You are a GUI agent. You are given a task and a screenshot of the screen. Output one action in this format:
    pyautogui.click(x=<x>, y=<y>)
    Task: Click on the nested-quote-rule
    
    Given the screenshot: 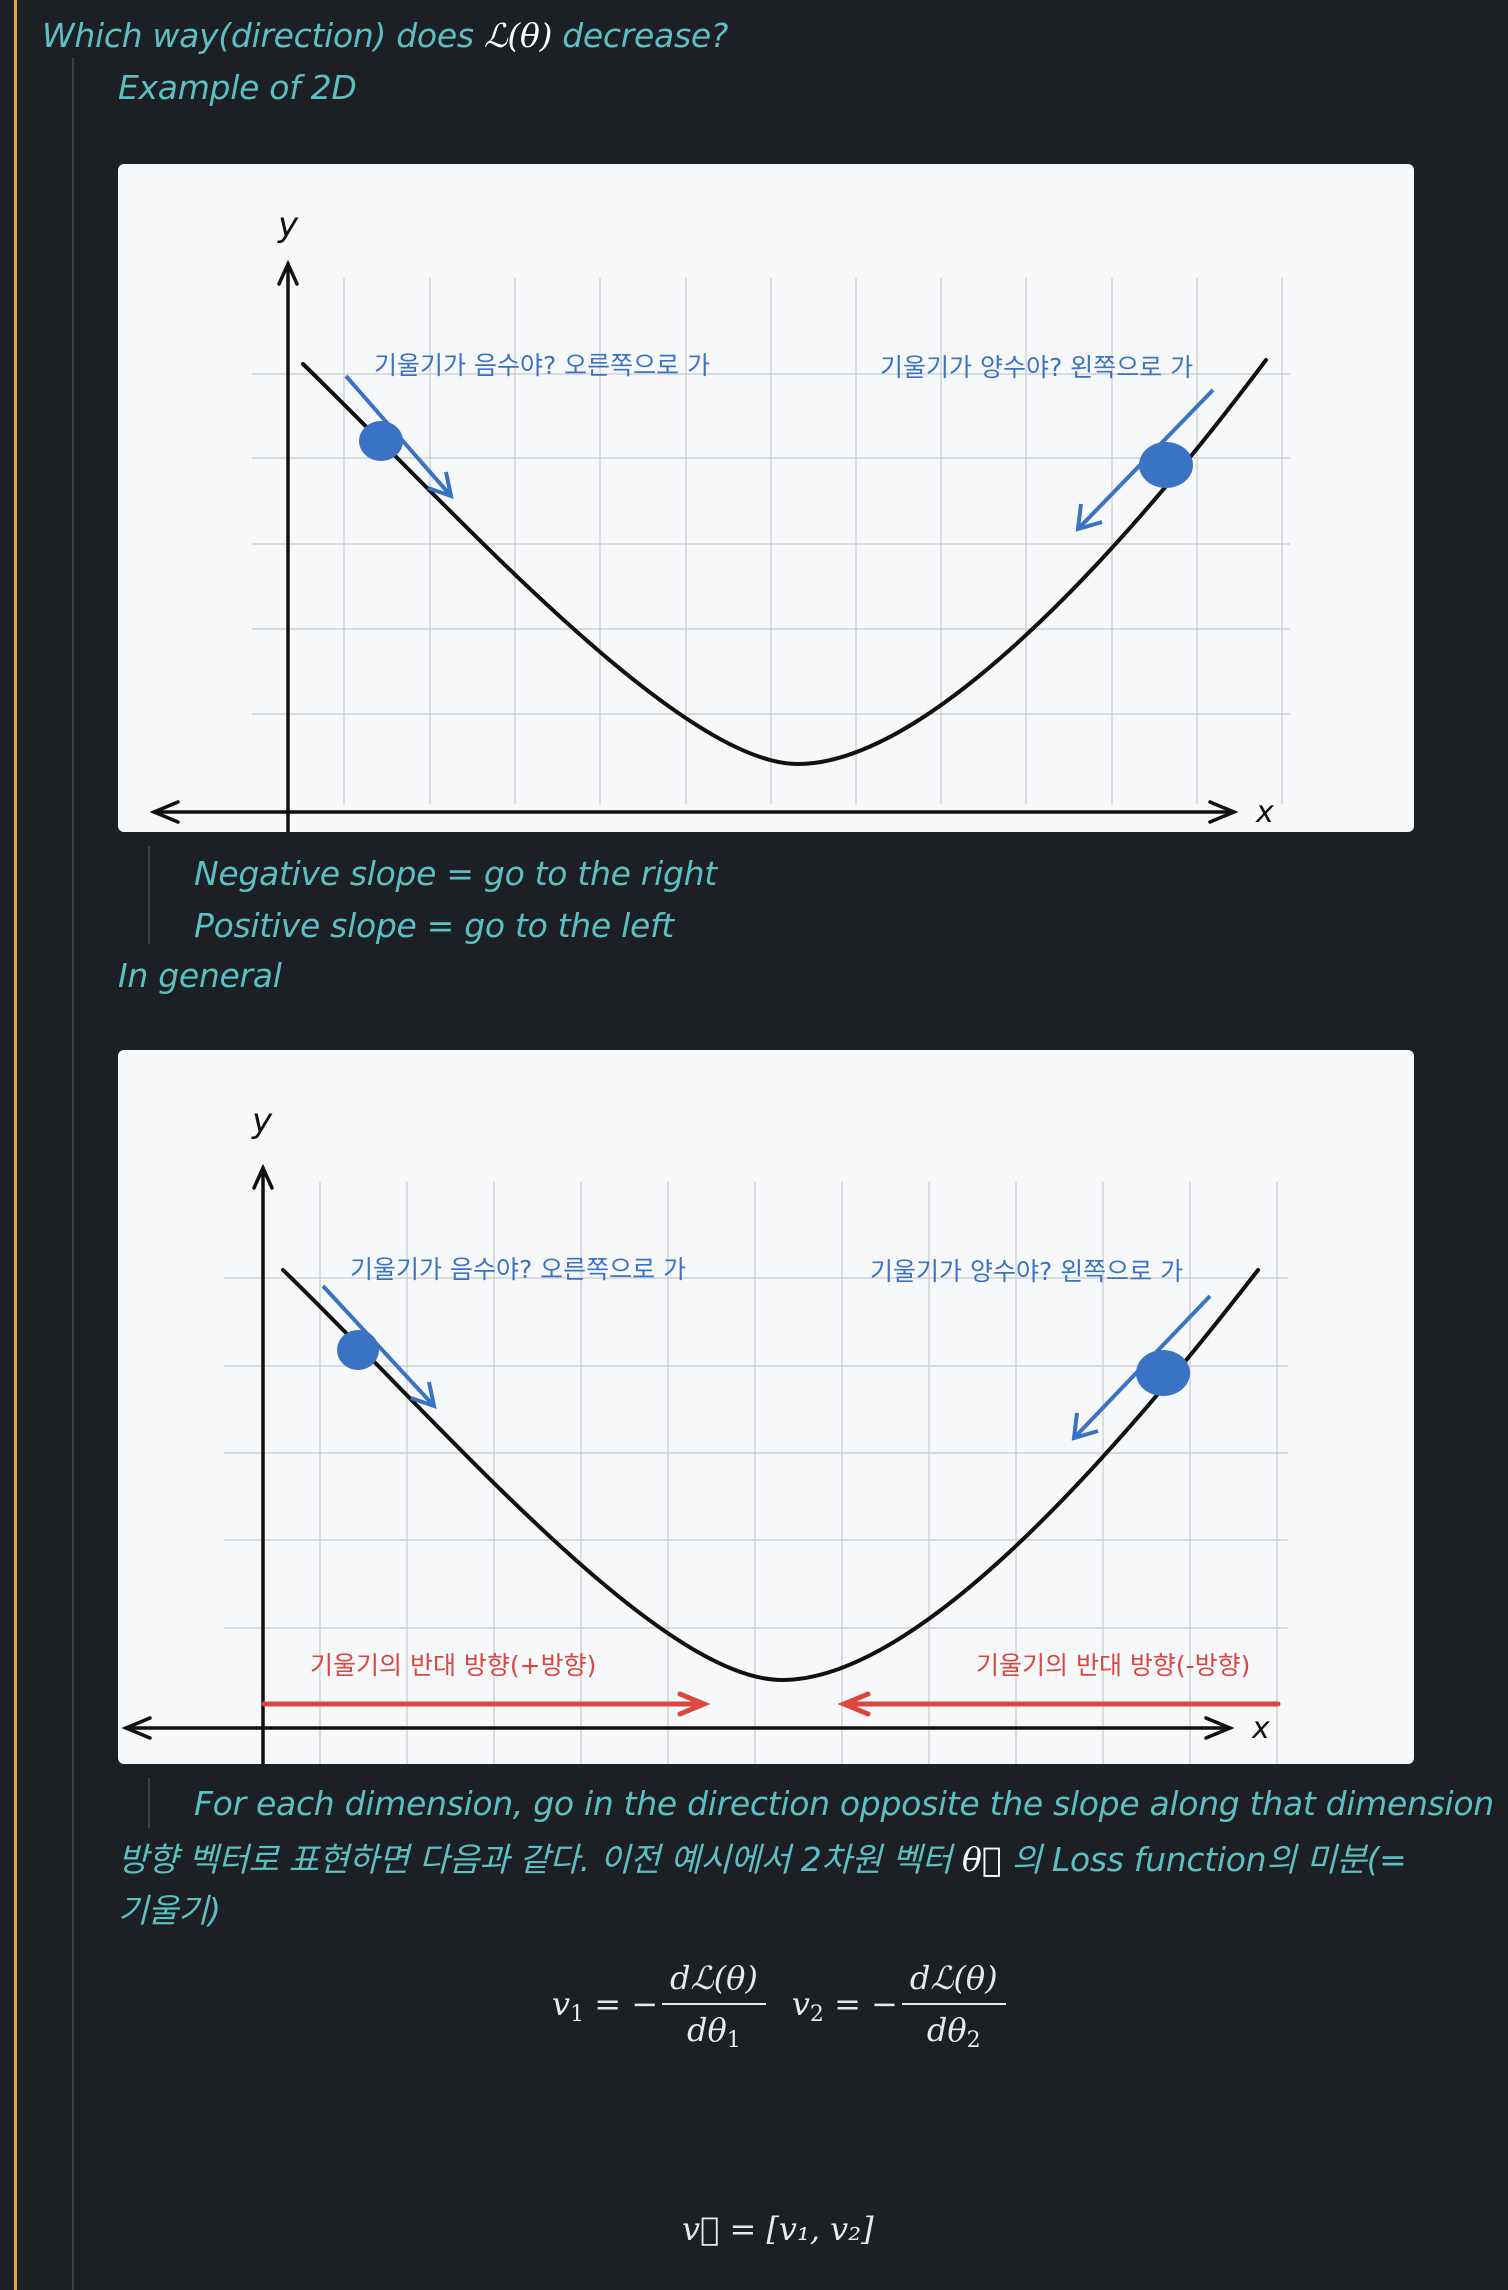 What is the action you would take?
    pyautogui.click(x=73, y=1174)
    